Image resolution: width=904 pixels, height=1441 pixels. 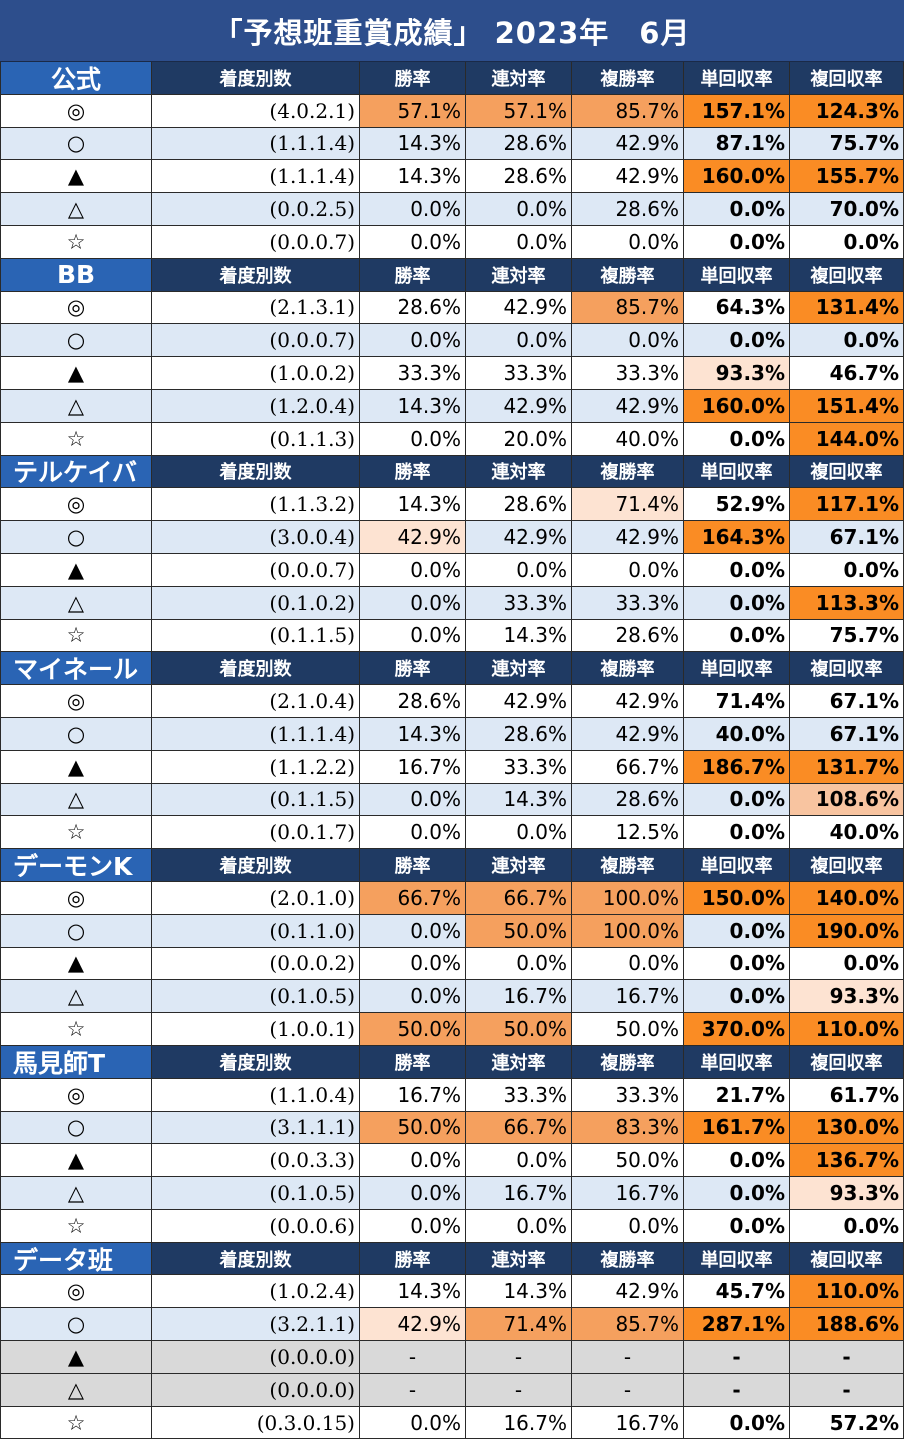 I want to click on cell-roi-win: 64.3%, so click(x=737, y=308).